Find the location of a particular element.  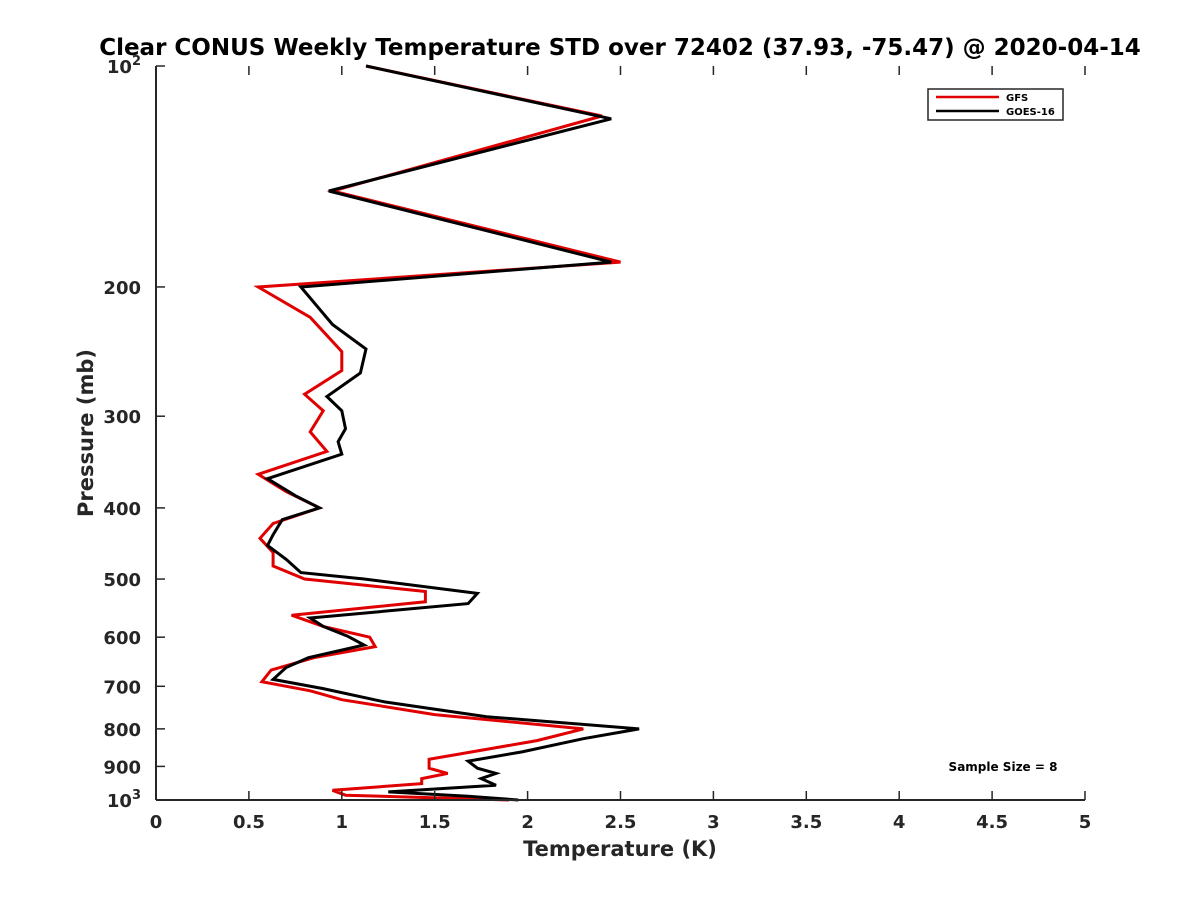

x-tick-label: 1.5 is located at coordinates (435, 822).